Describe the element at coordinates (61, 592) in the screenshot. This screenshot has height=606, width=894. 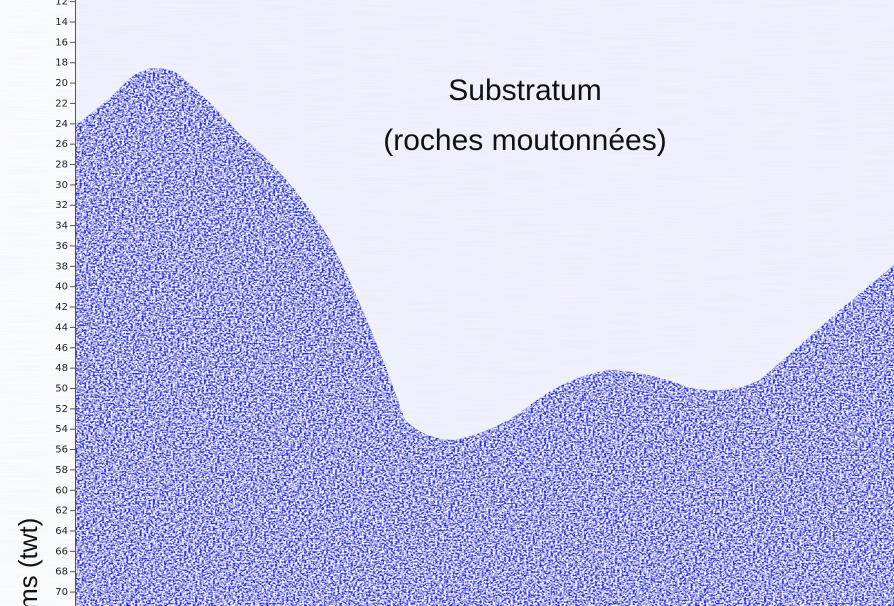
I see `tick-label: 70` at that location.